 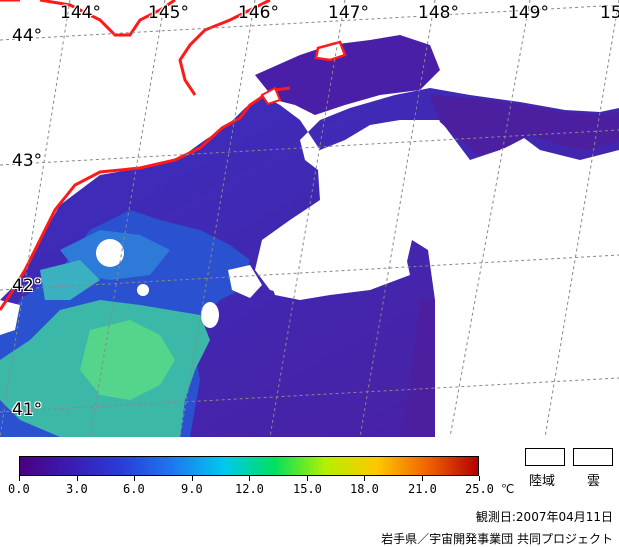 I want to click on ocean-east, so click(x=524, y=125).